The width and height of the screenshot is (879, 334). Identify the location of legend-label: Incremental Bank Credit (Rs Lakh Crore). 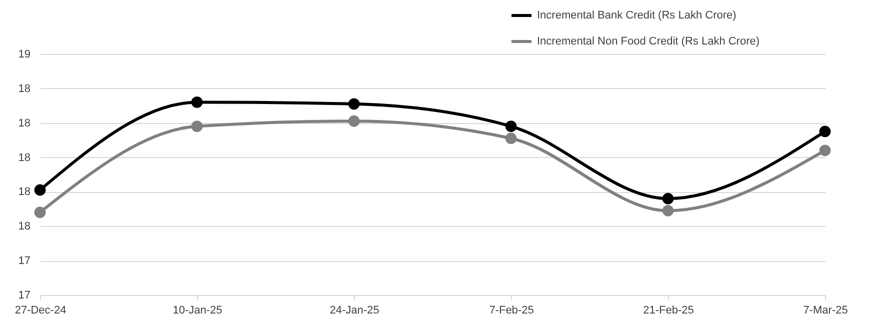
(636, 16).